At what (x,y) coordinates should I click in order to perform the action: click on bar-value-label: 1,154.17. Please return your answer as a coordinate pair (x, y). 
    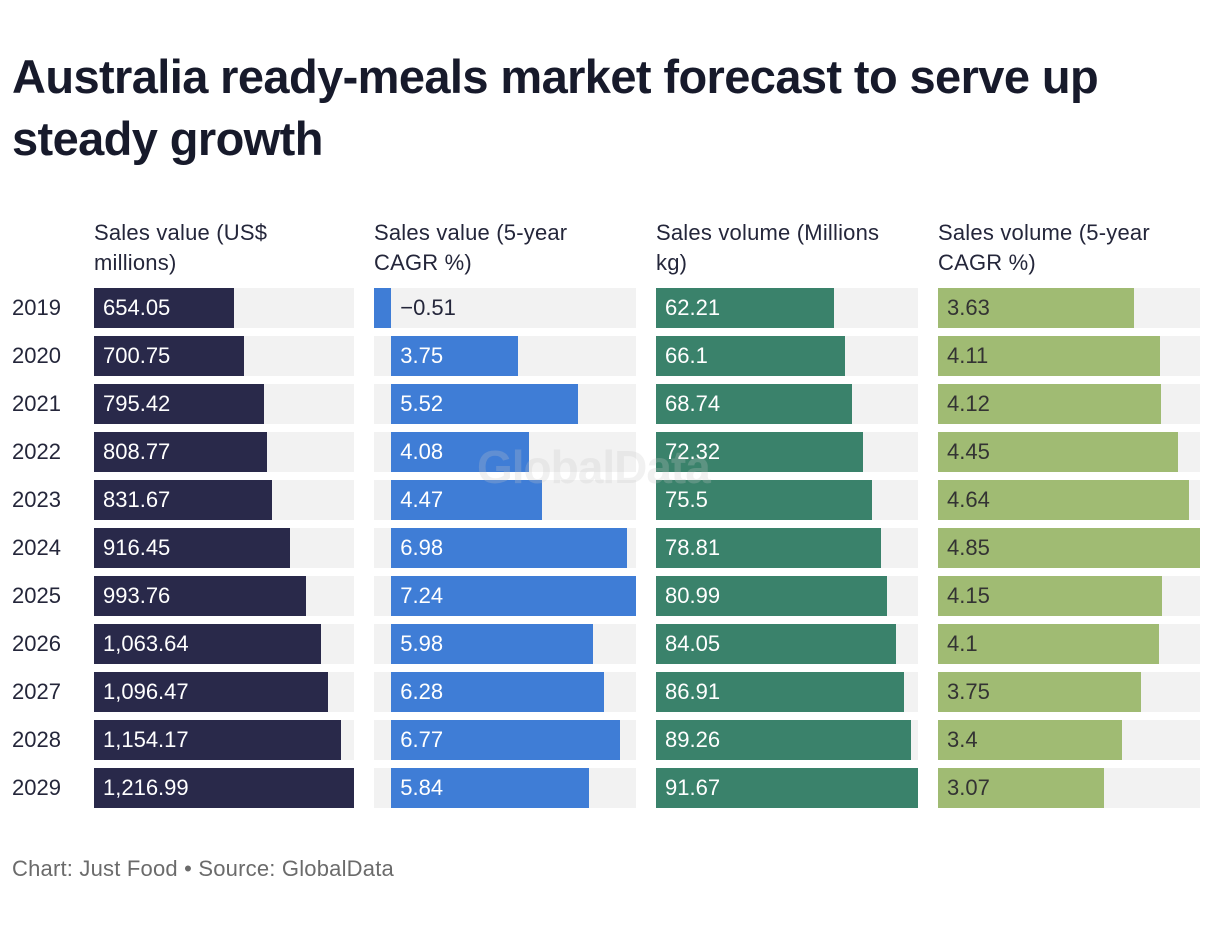
    Looking at the image, I should click on (146, 739).